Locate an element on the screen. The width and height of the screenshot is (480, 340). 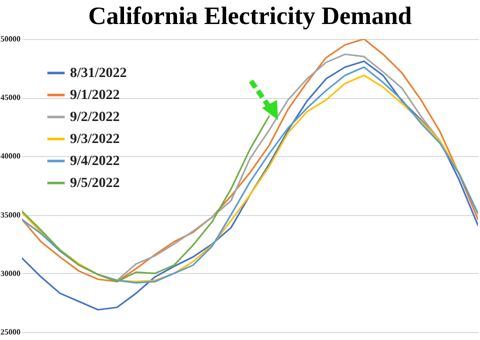
legend-label: 9/1/2022 is located at coordinates (95, 95).